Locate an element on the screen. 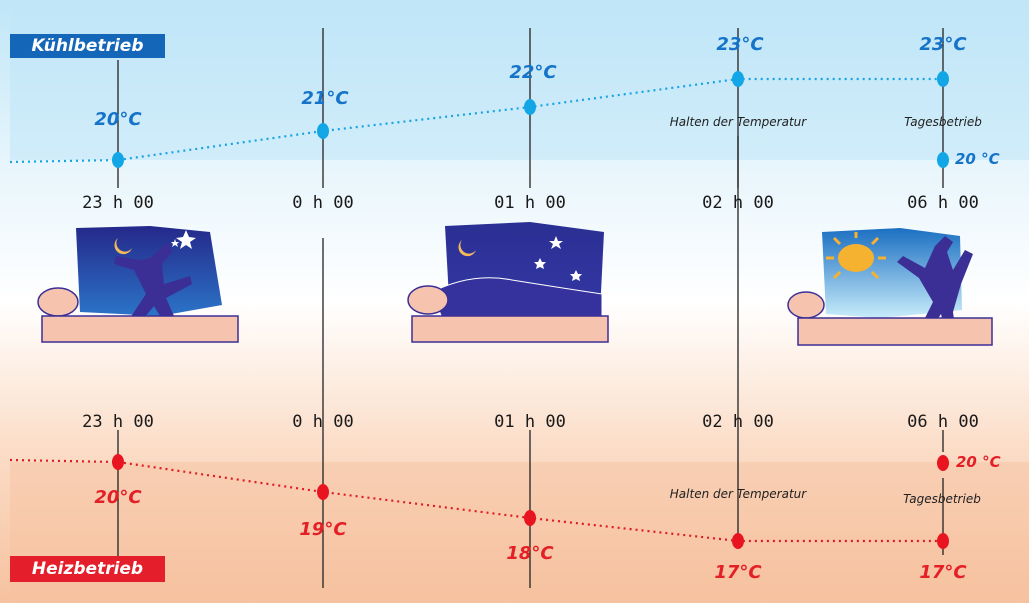 This screenshot has width=1029, height=603. cooling-hold-note: Halten der Temperatur is located at coordinates (738, 122).